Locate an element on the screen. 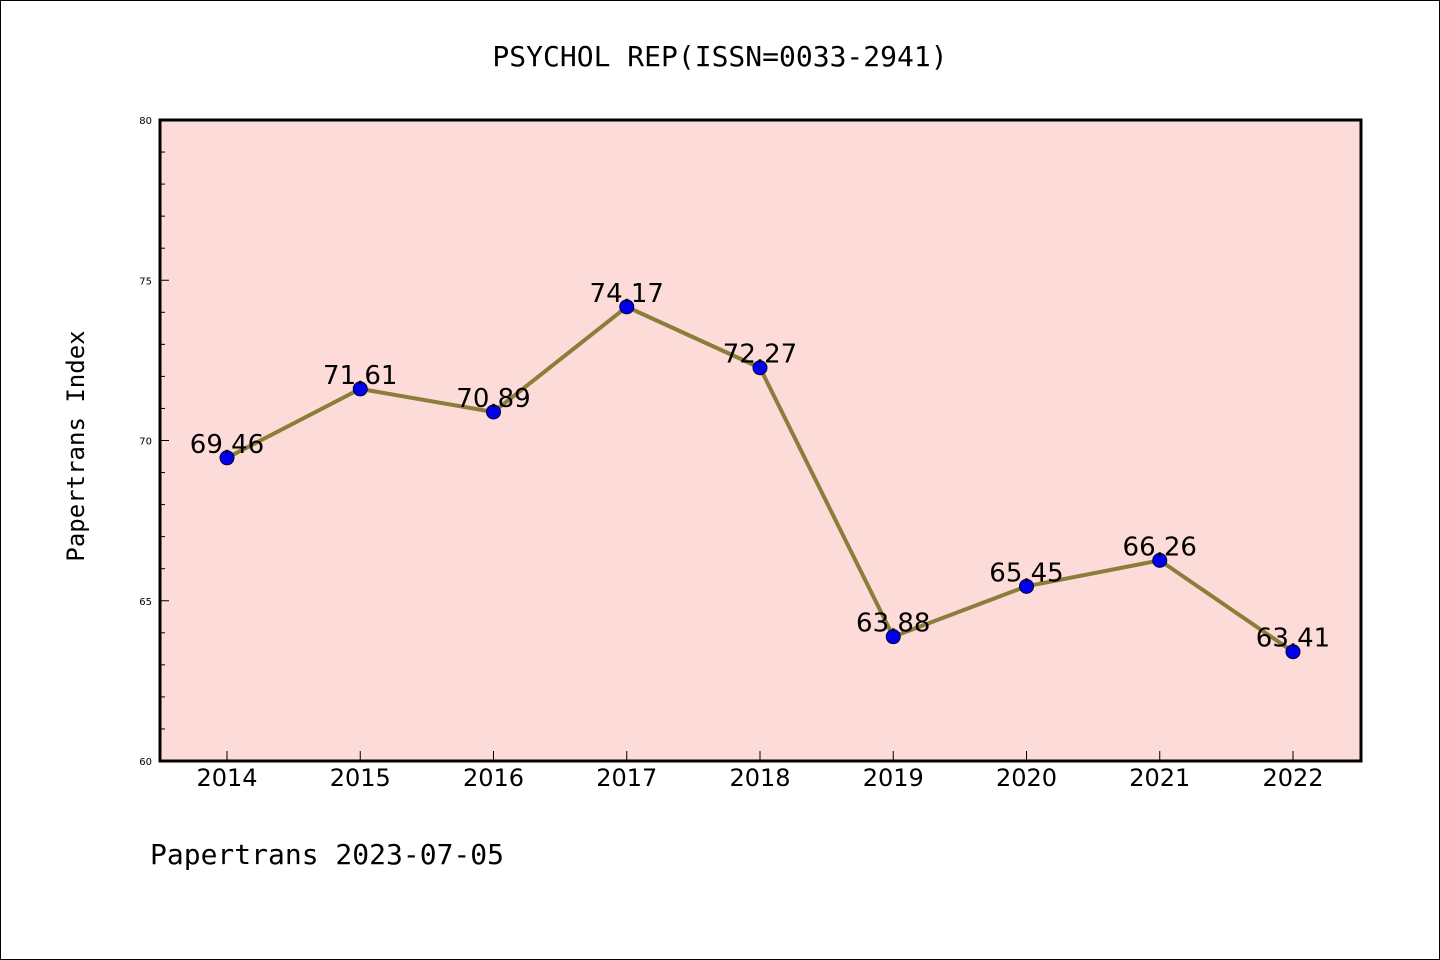 The image size is (1440, 960). y-tick-label: 70 is located at coordinates (145, 442).